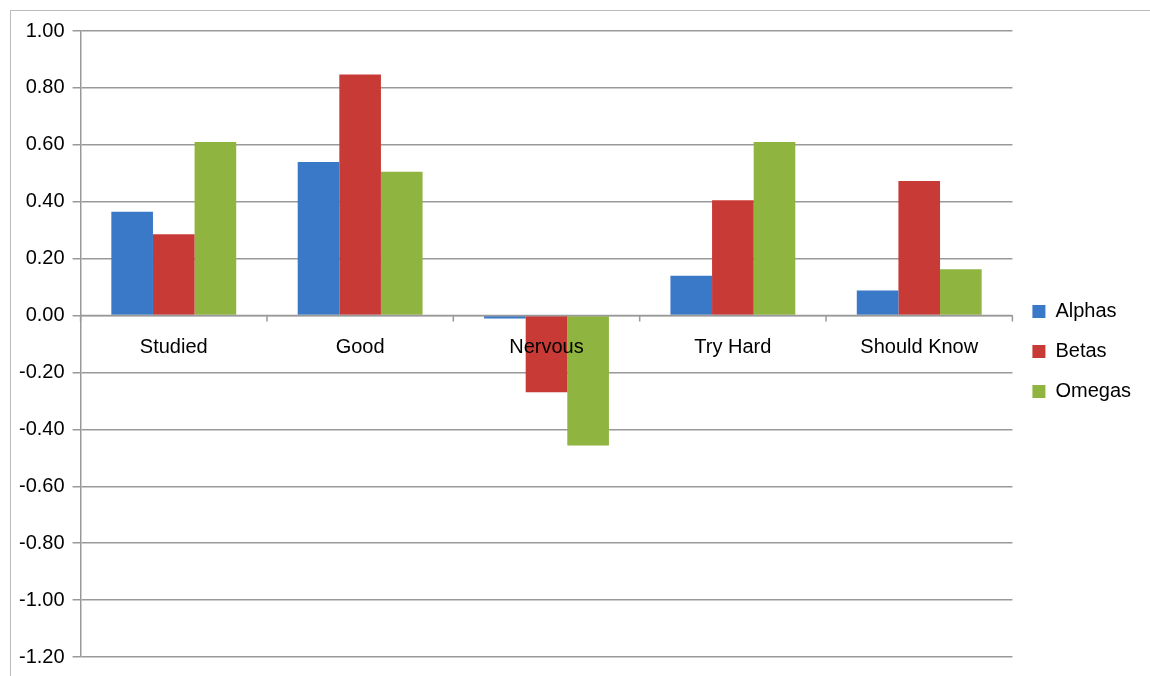 The width and height of the screenshot is (1150, 676). I want to click on y-tick-label: 0.00, so click(45, 314).